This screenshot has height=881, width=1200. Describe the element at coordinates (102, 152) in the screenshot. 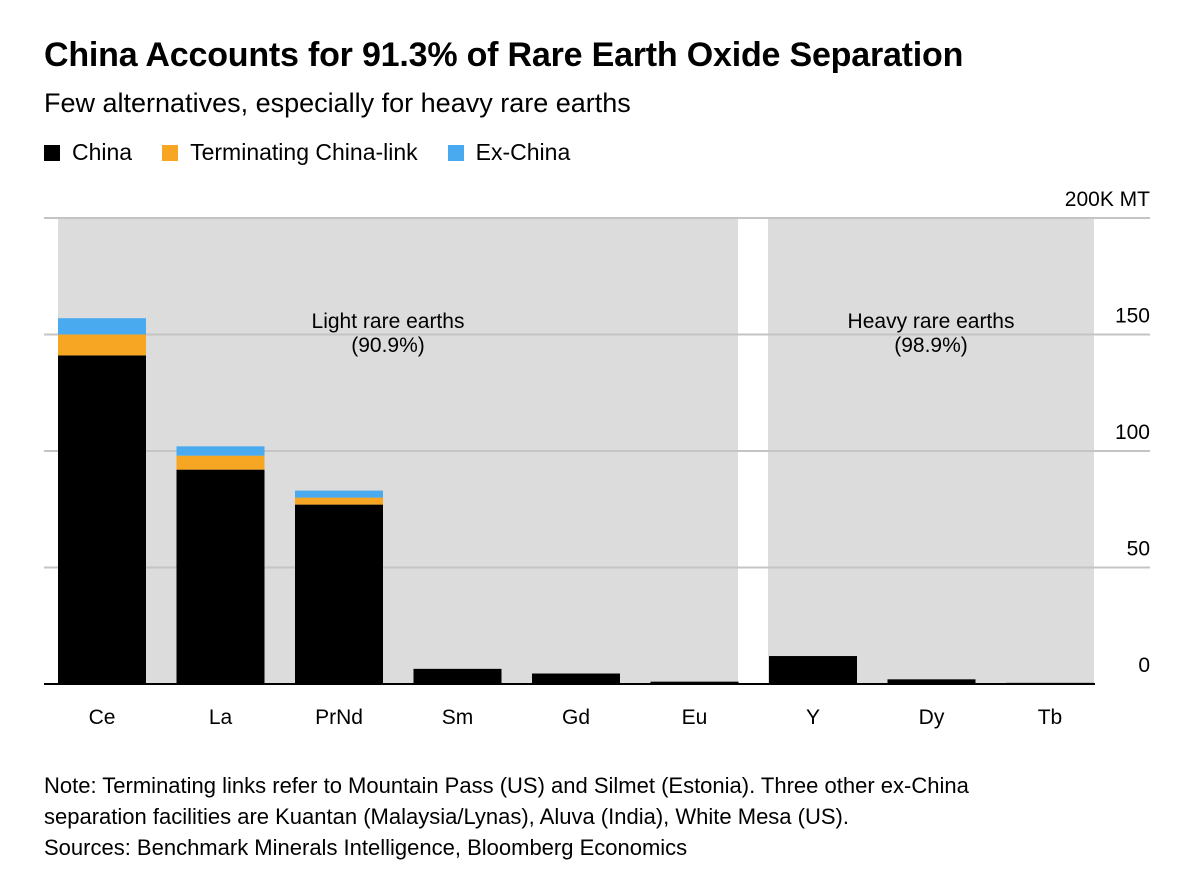

I see `legend-label-china: China` at that location.